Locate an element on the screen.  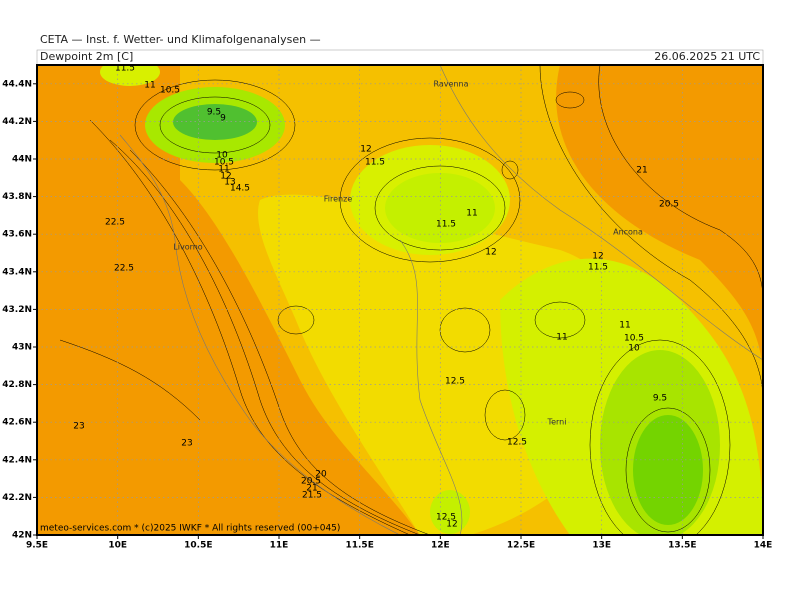
contour-label: 20 is located at coordinates (321, 475).